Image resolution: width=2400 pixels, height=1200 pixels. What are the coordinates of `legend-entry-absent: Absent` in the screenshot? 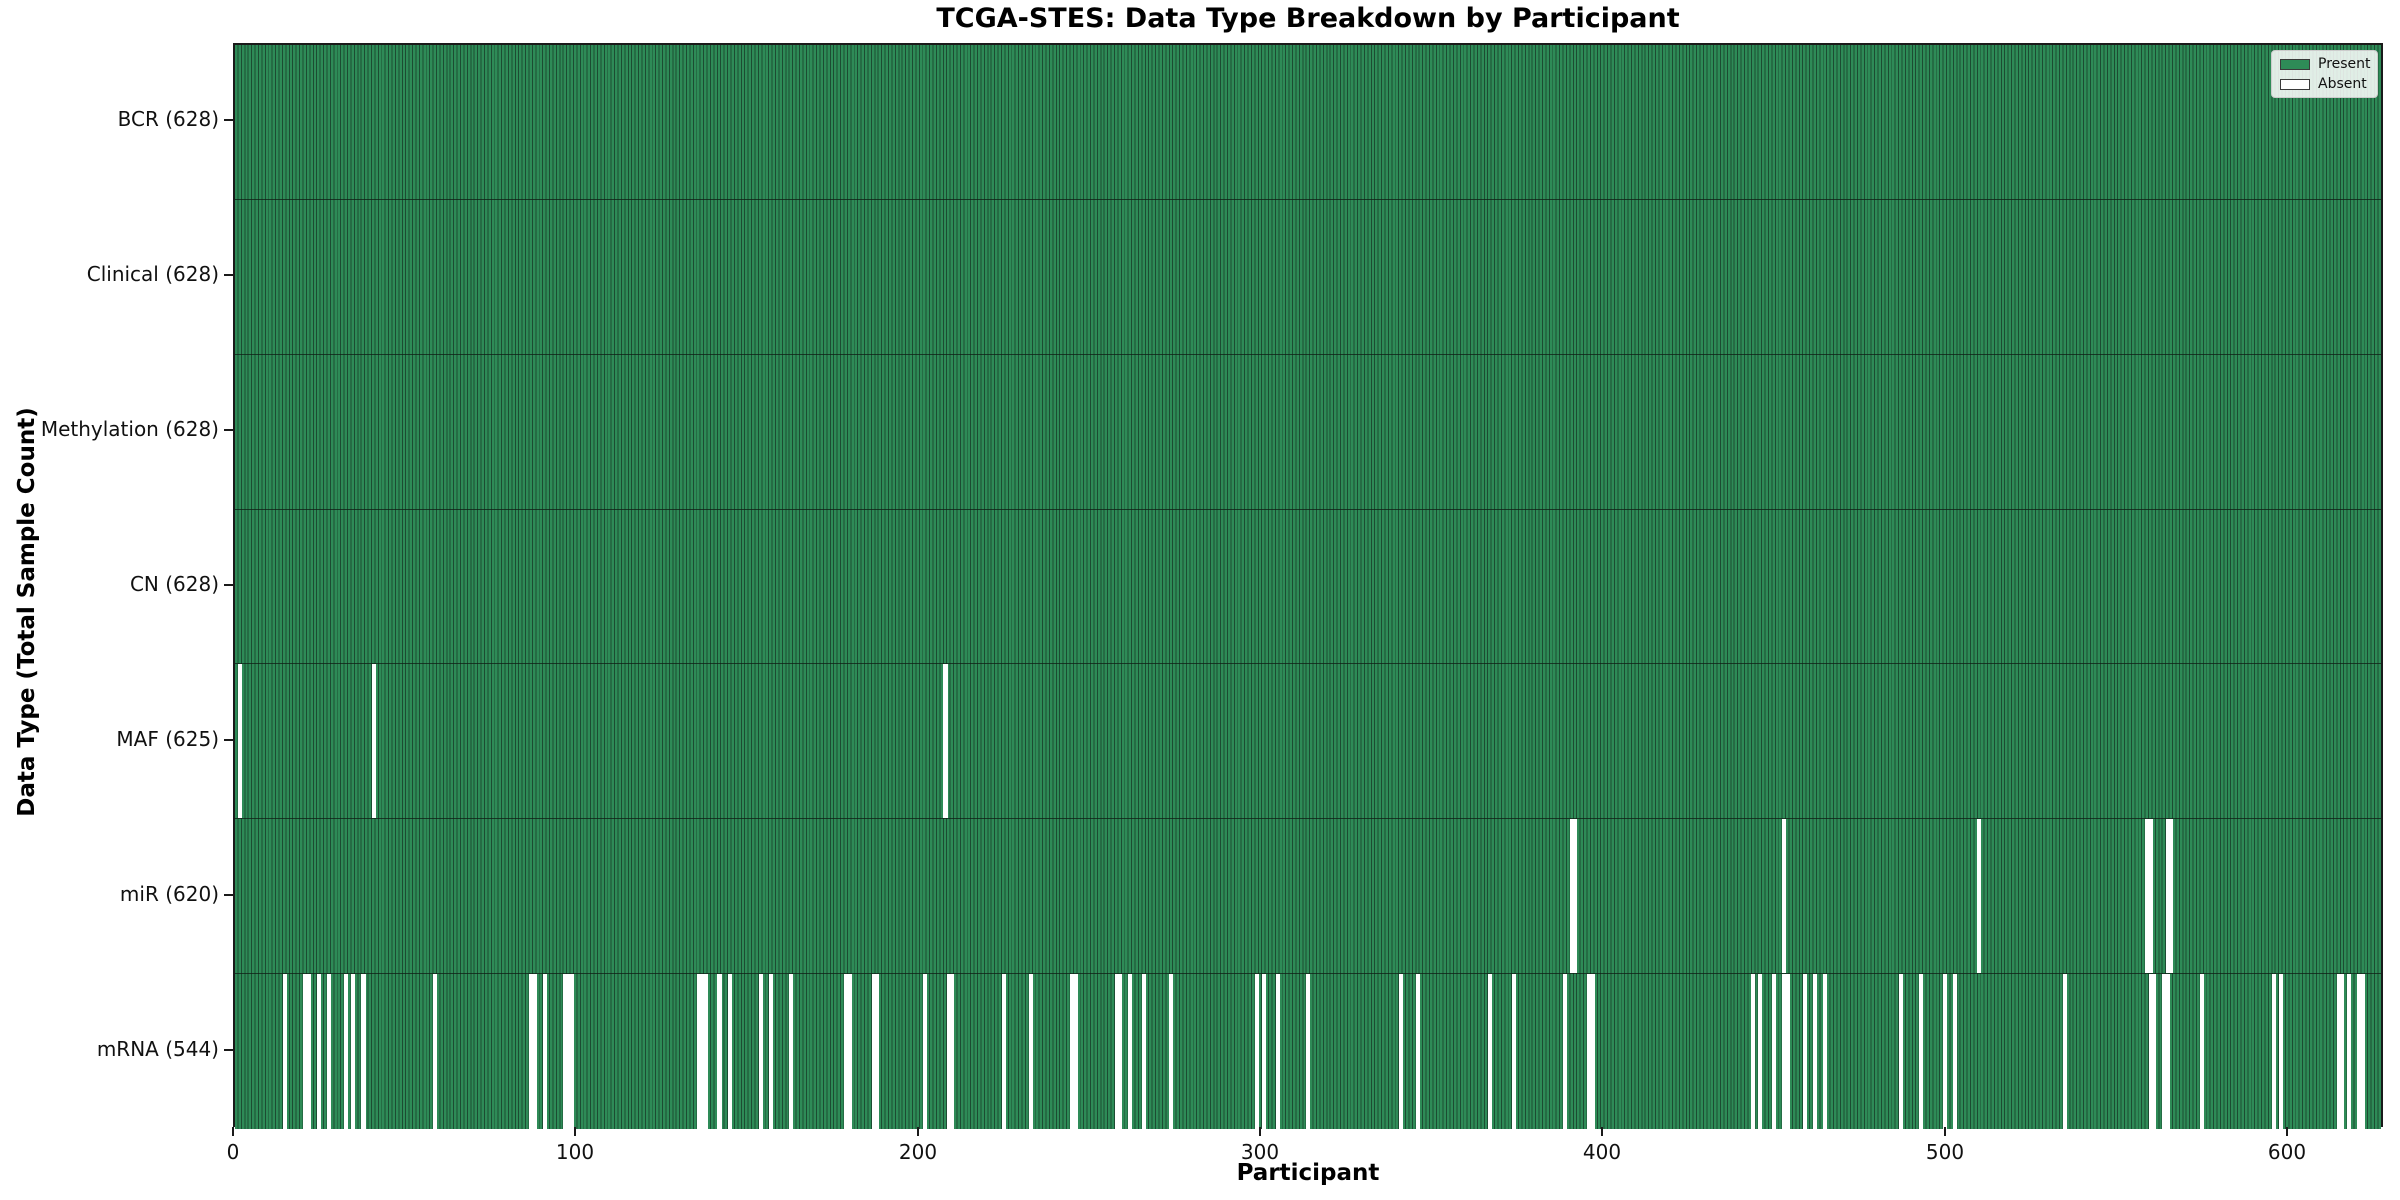 It's located at (2324, 84).